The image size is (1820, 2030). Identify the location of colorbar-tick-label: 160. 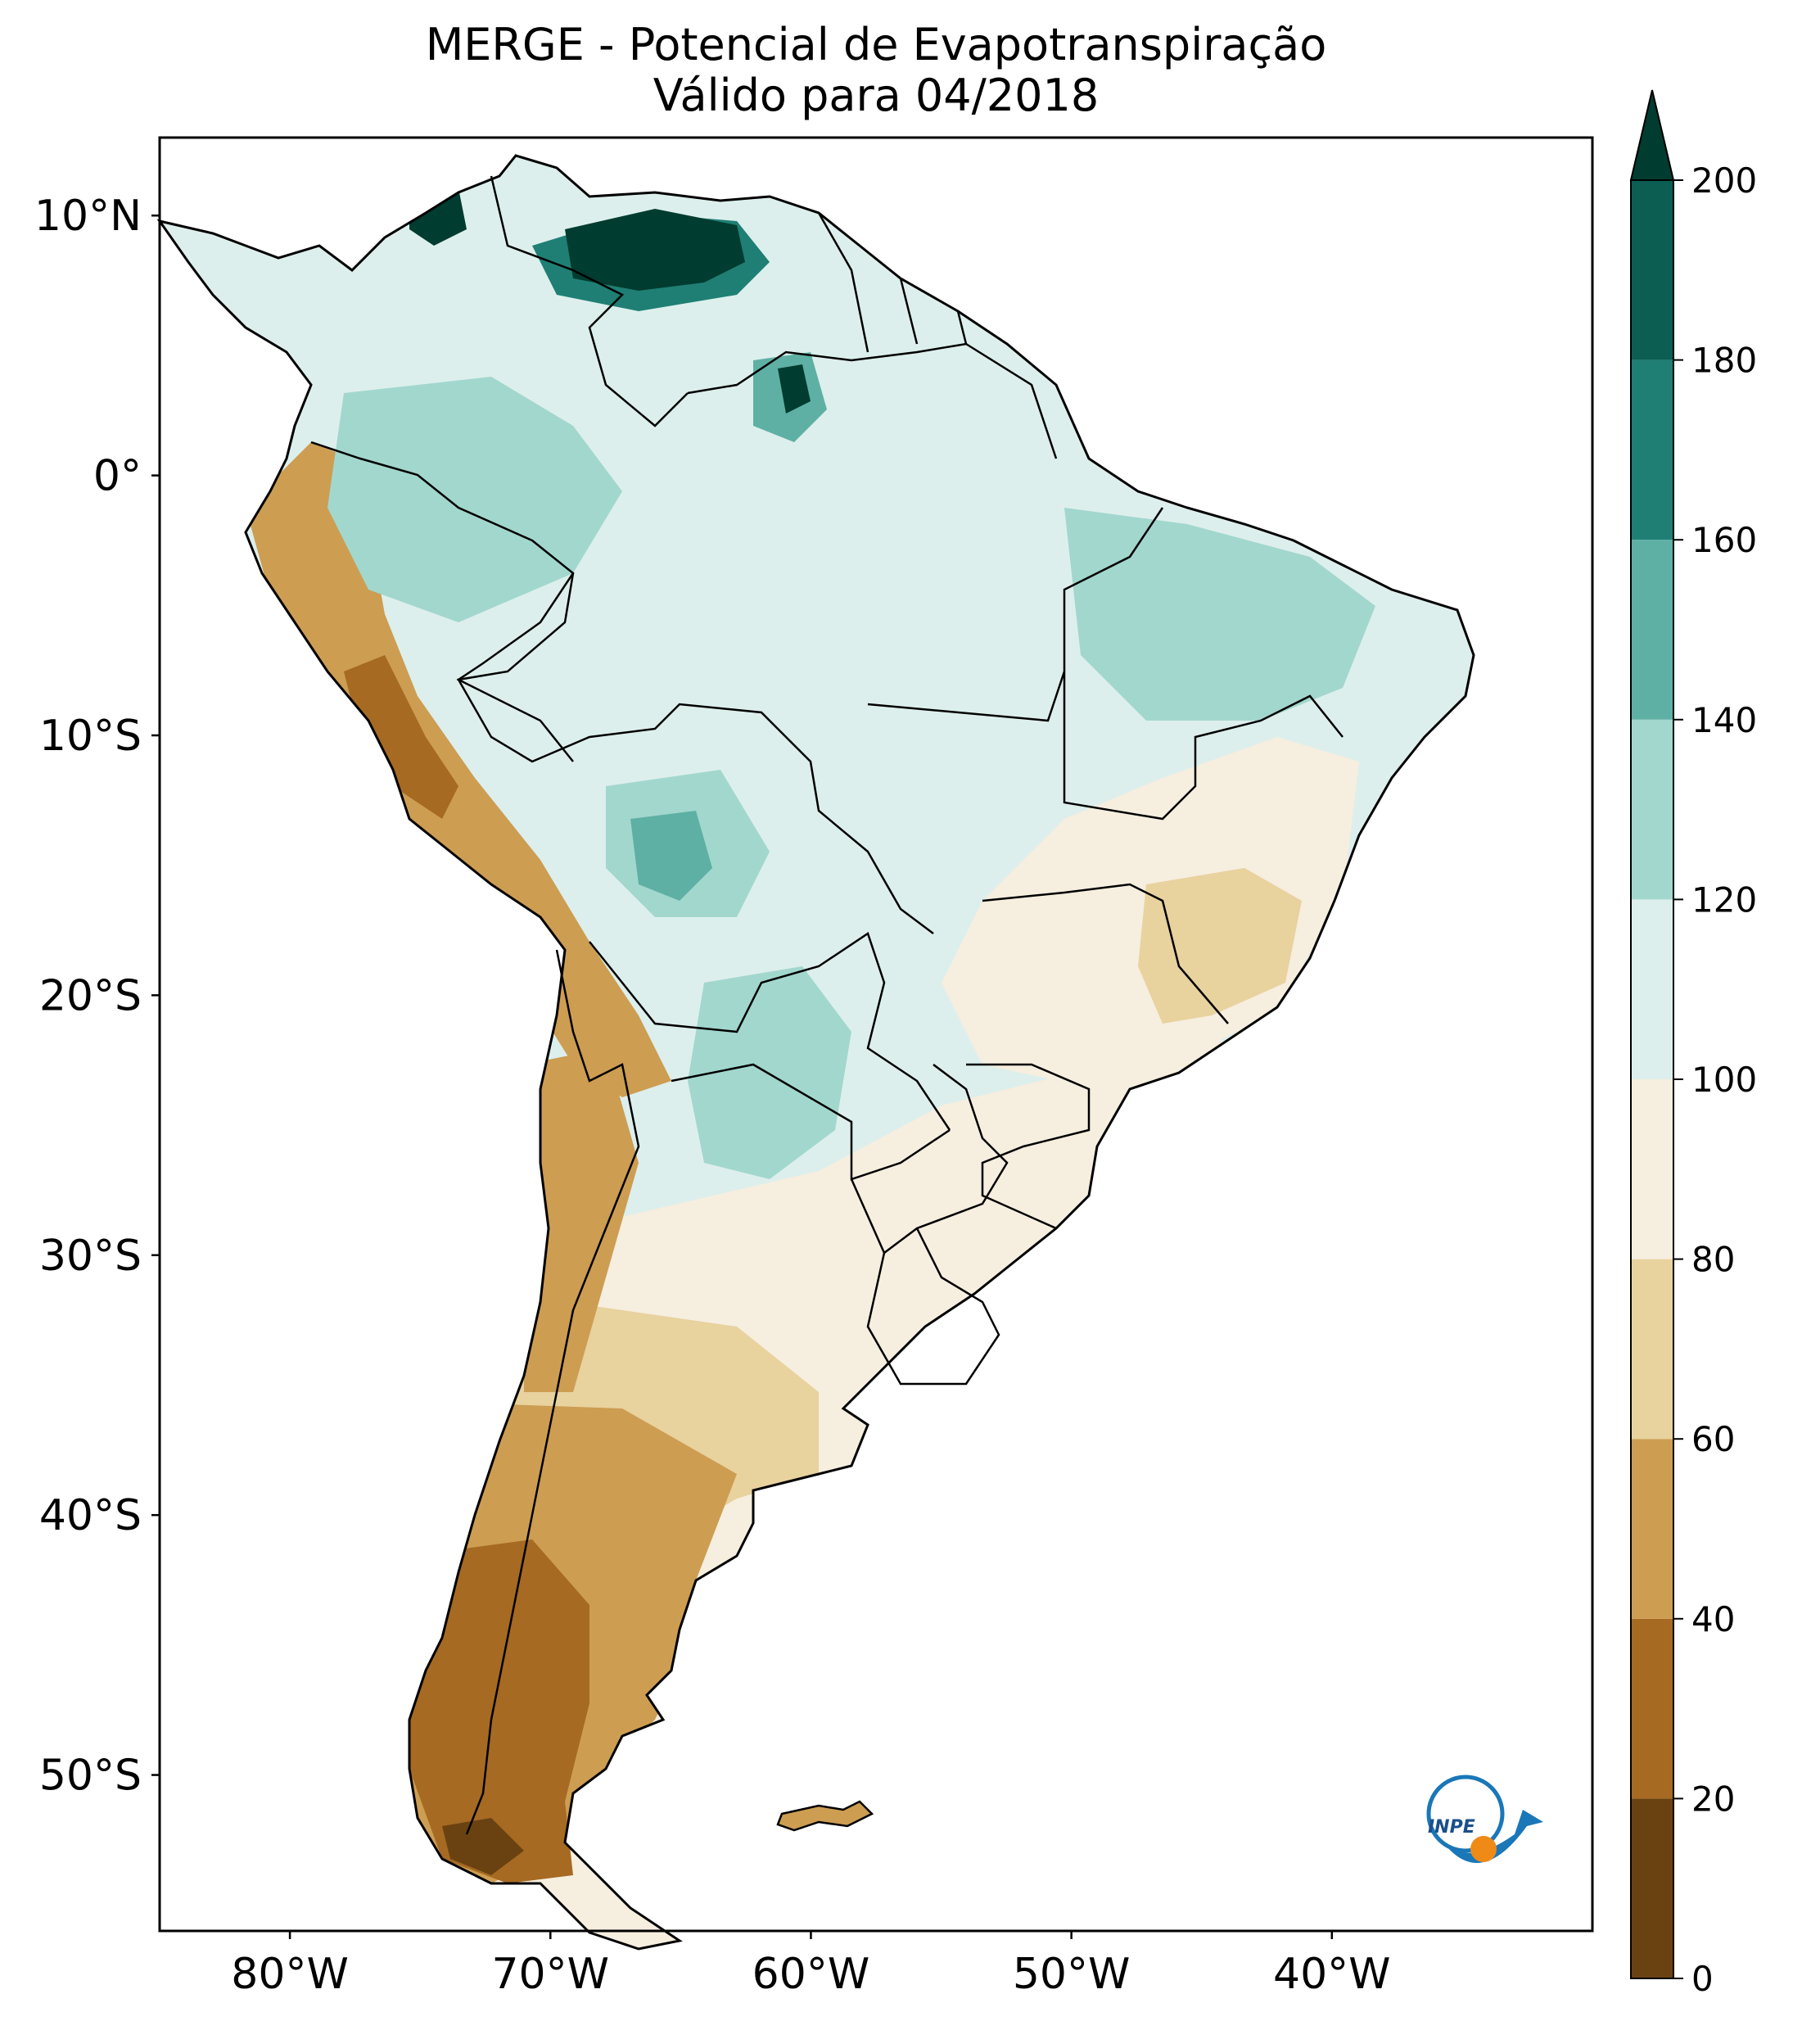
(1724, 540).